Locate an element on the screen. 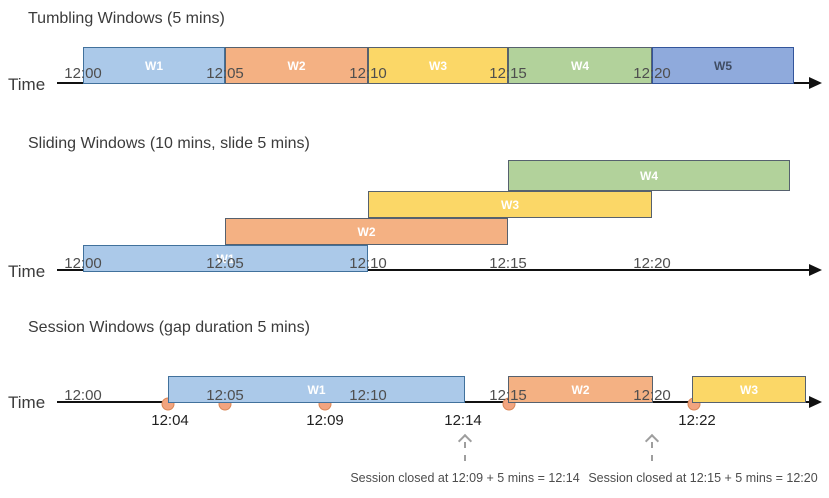  time-axis-line is located at coordinates (434, 270).